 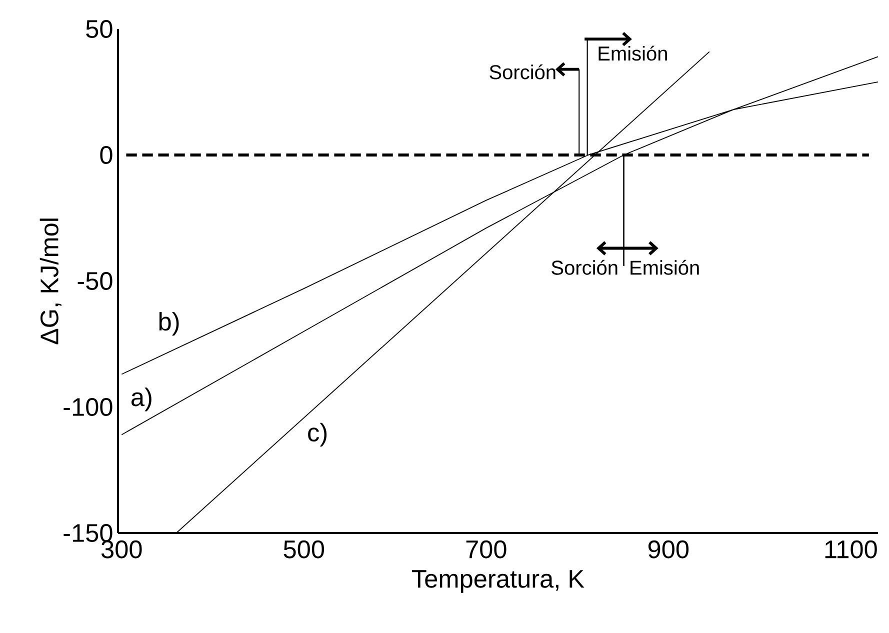 I want to click on x-tick-label: 700, so click(x=486, y=549).